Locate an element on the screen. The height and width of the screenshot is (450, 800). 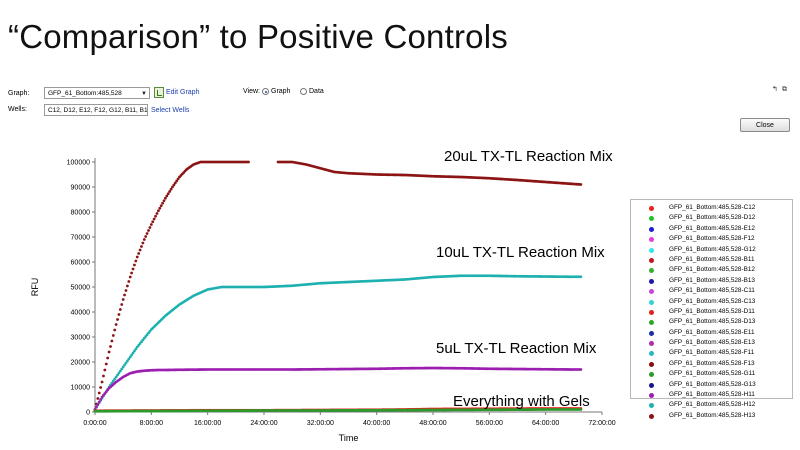
legend-item: GFP_61_Bottom:485,528-D12 is located at coordinates (711, 218).